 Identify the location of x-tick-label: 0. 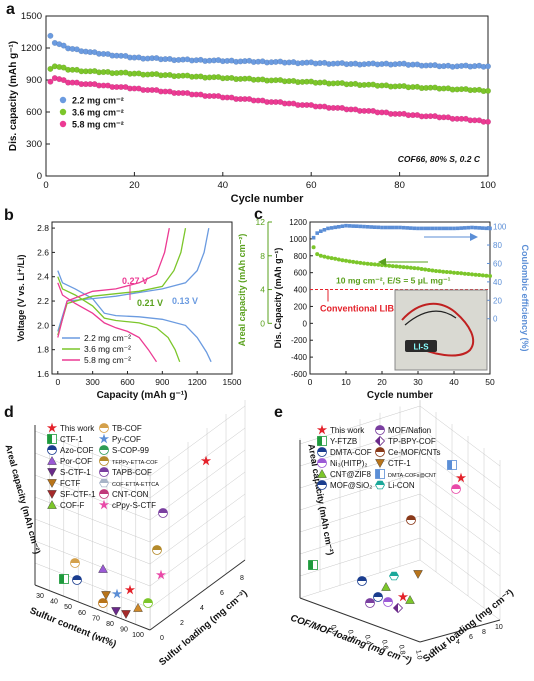
(45, 185).